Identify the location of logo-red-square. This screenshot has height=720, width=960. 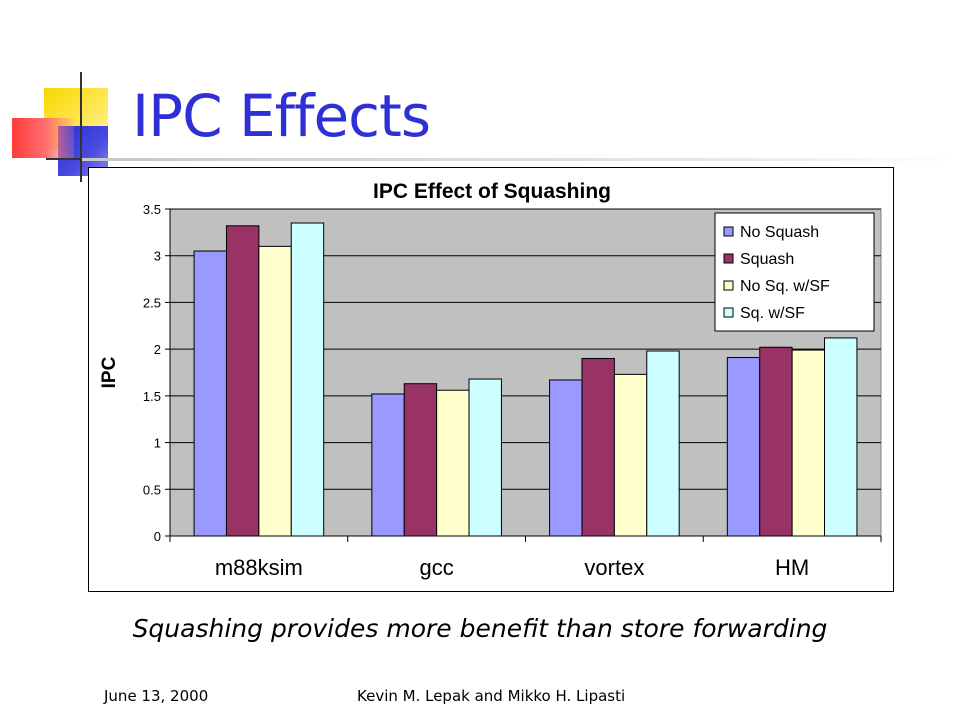
(43, 138).